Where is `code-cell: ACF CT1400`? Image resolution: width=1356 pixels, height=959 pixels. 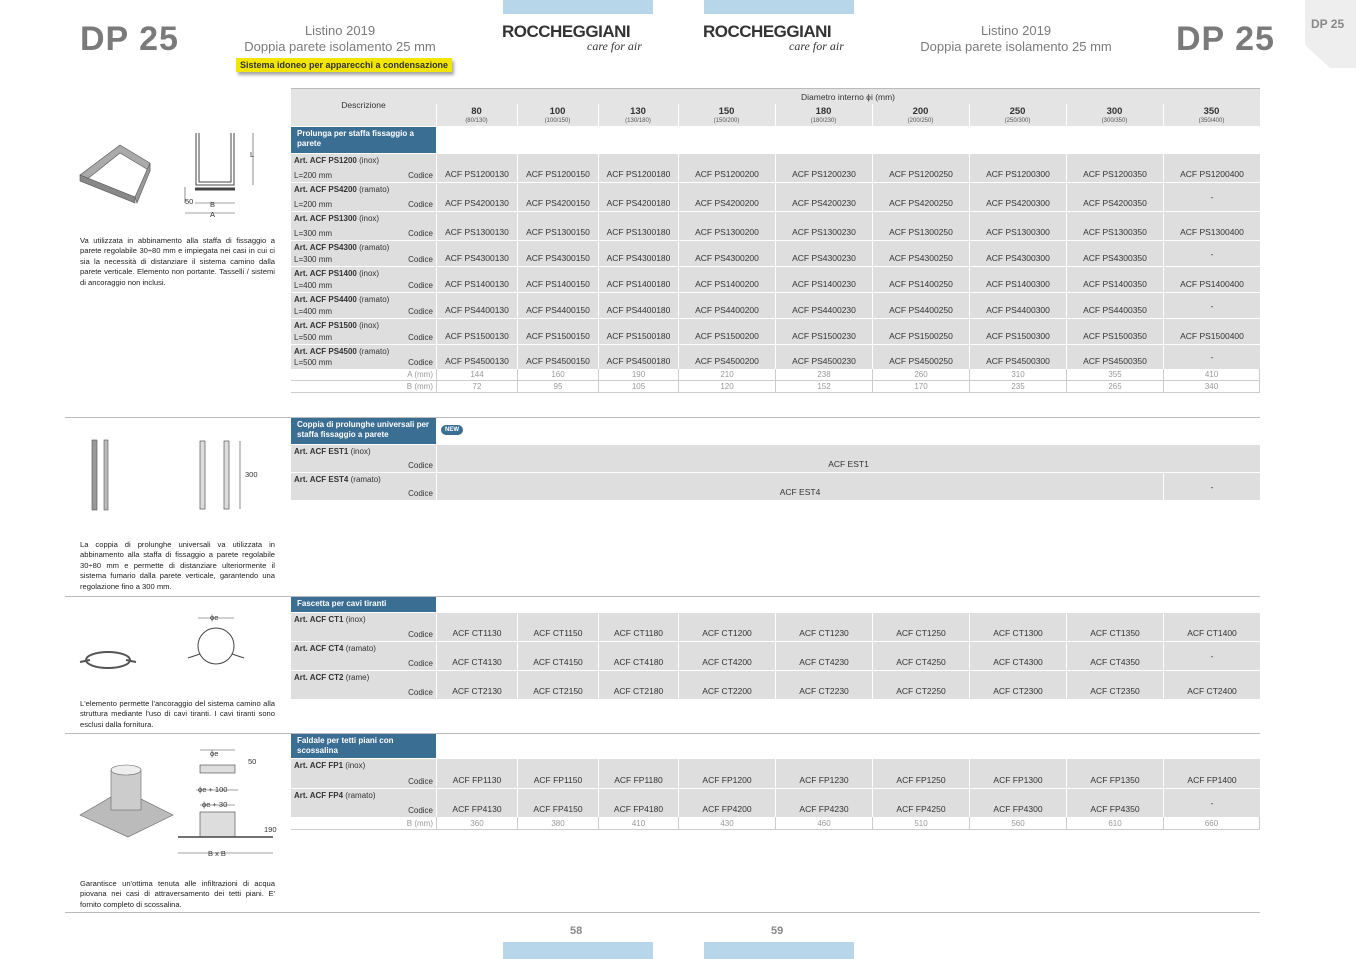
code-cell: ACF CT1400 is located at coordinates (1211, 626).